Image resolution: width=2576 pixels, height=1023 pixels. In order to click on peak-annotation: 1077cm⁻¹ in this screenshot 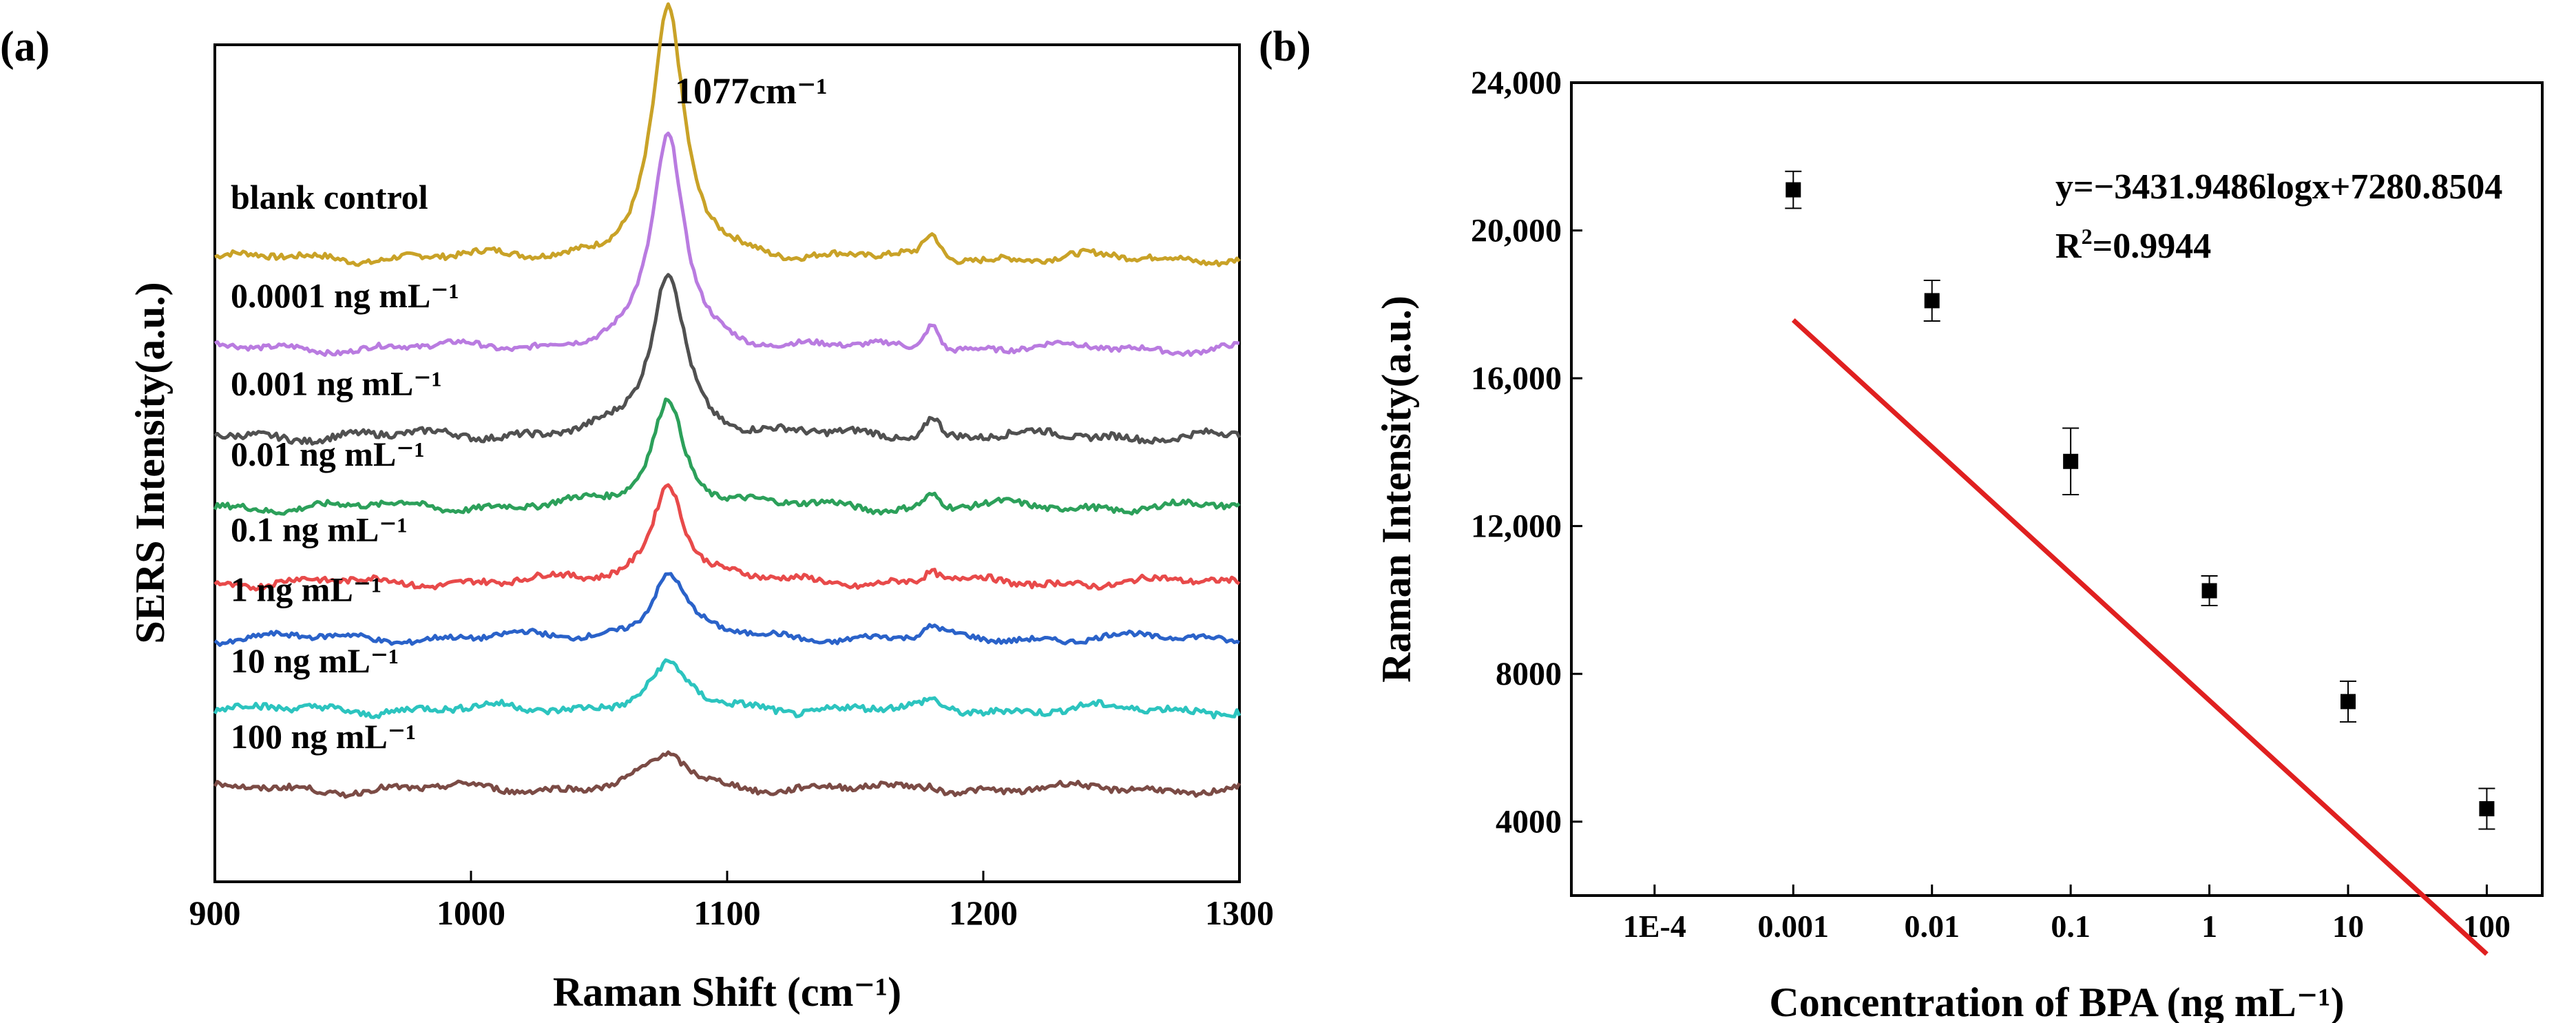, I will do `click(751, 91)`.